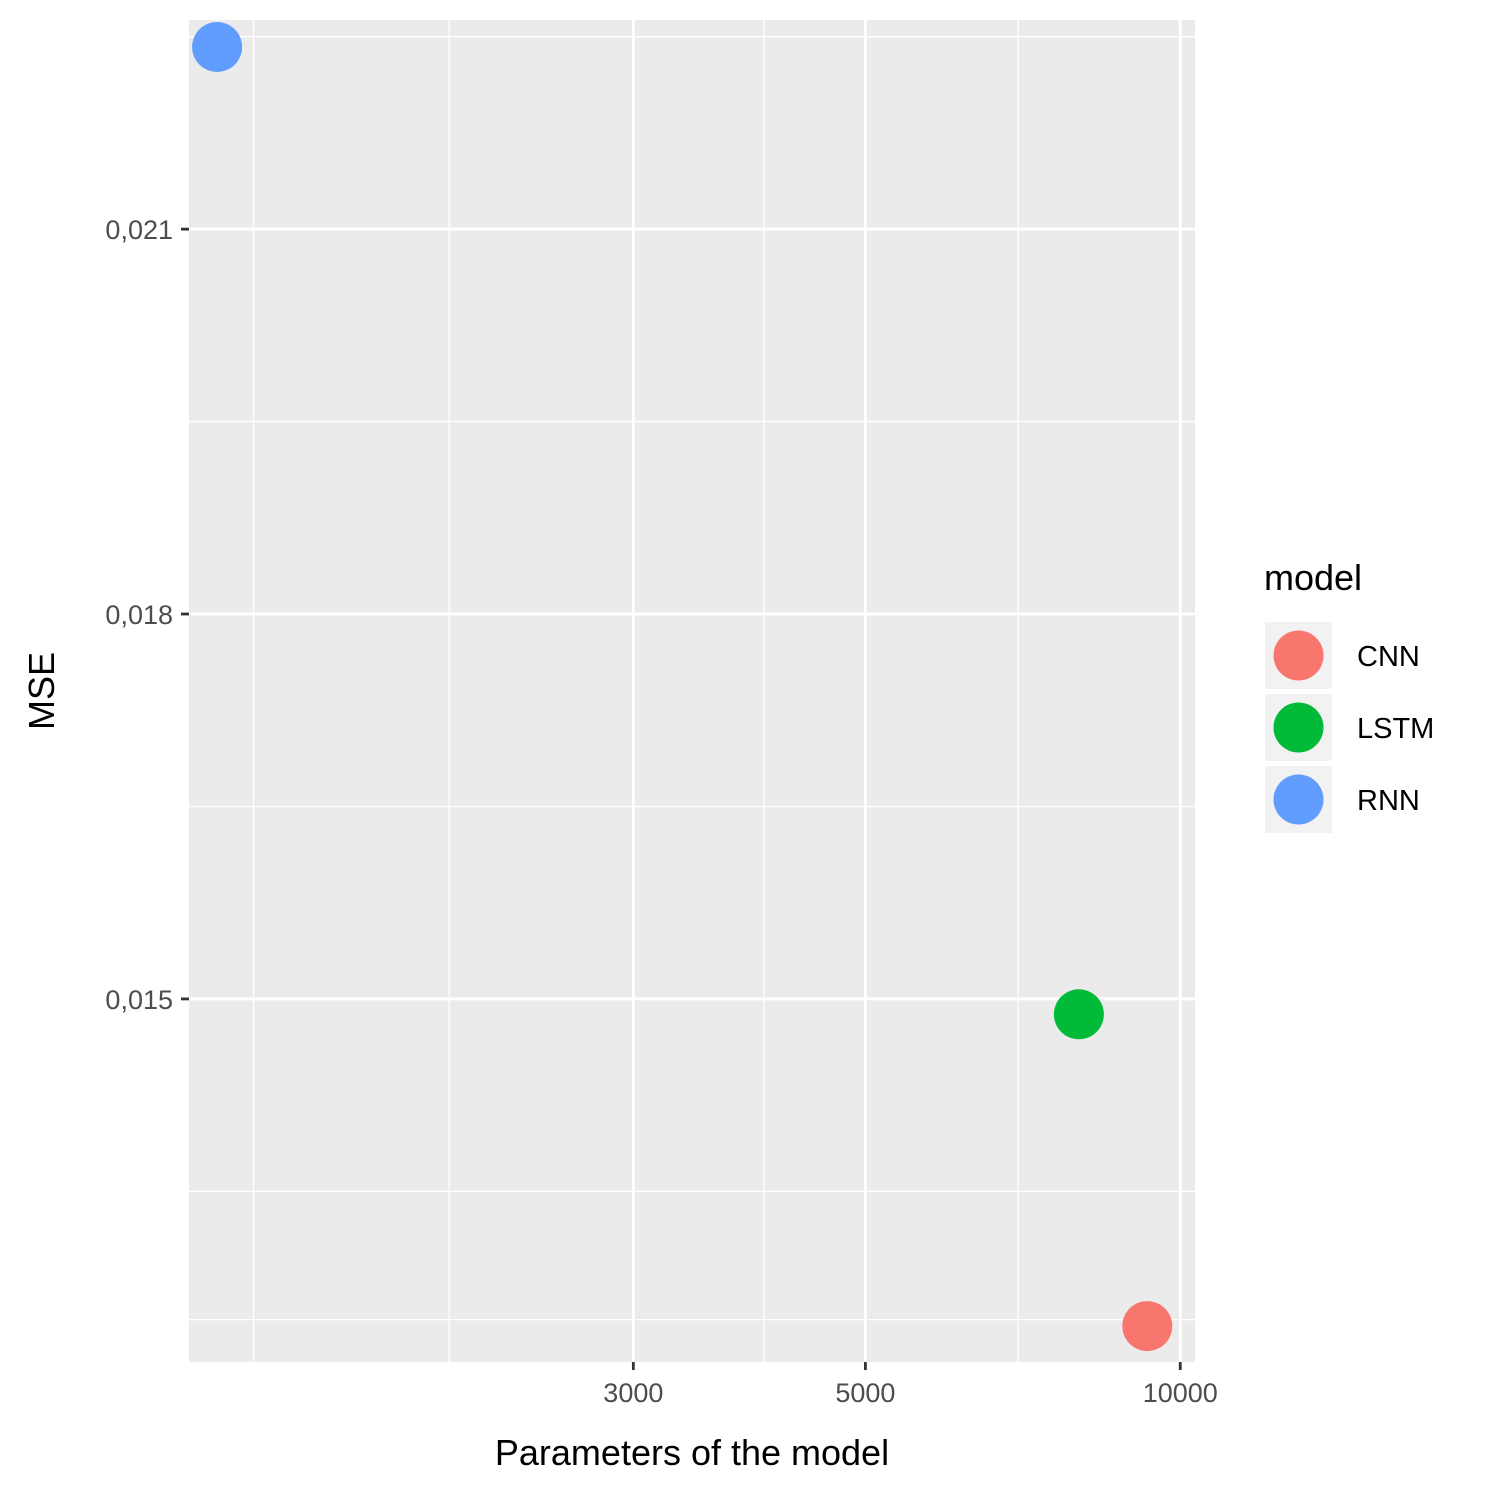  Describe the element at coordinates (1298, 655) in the screenshot. I see `legend-swatch-cnn` at that location.